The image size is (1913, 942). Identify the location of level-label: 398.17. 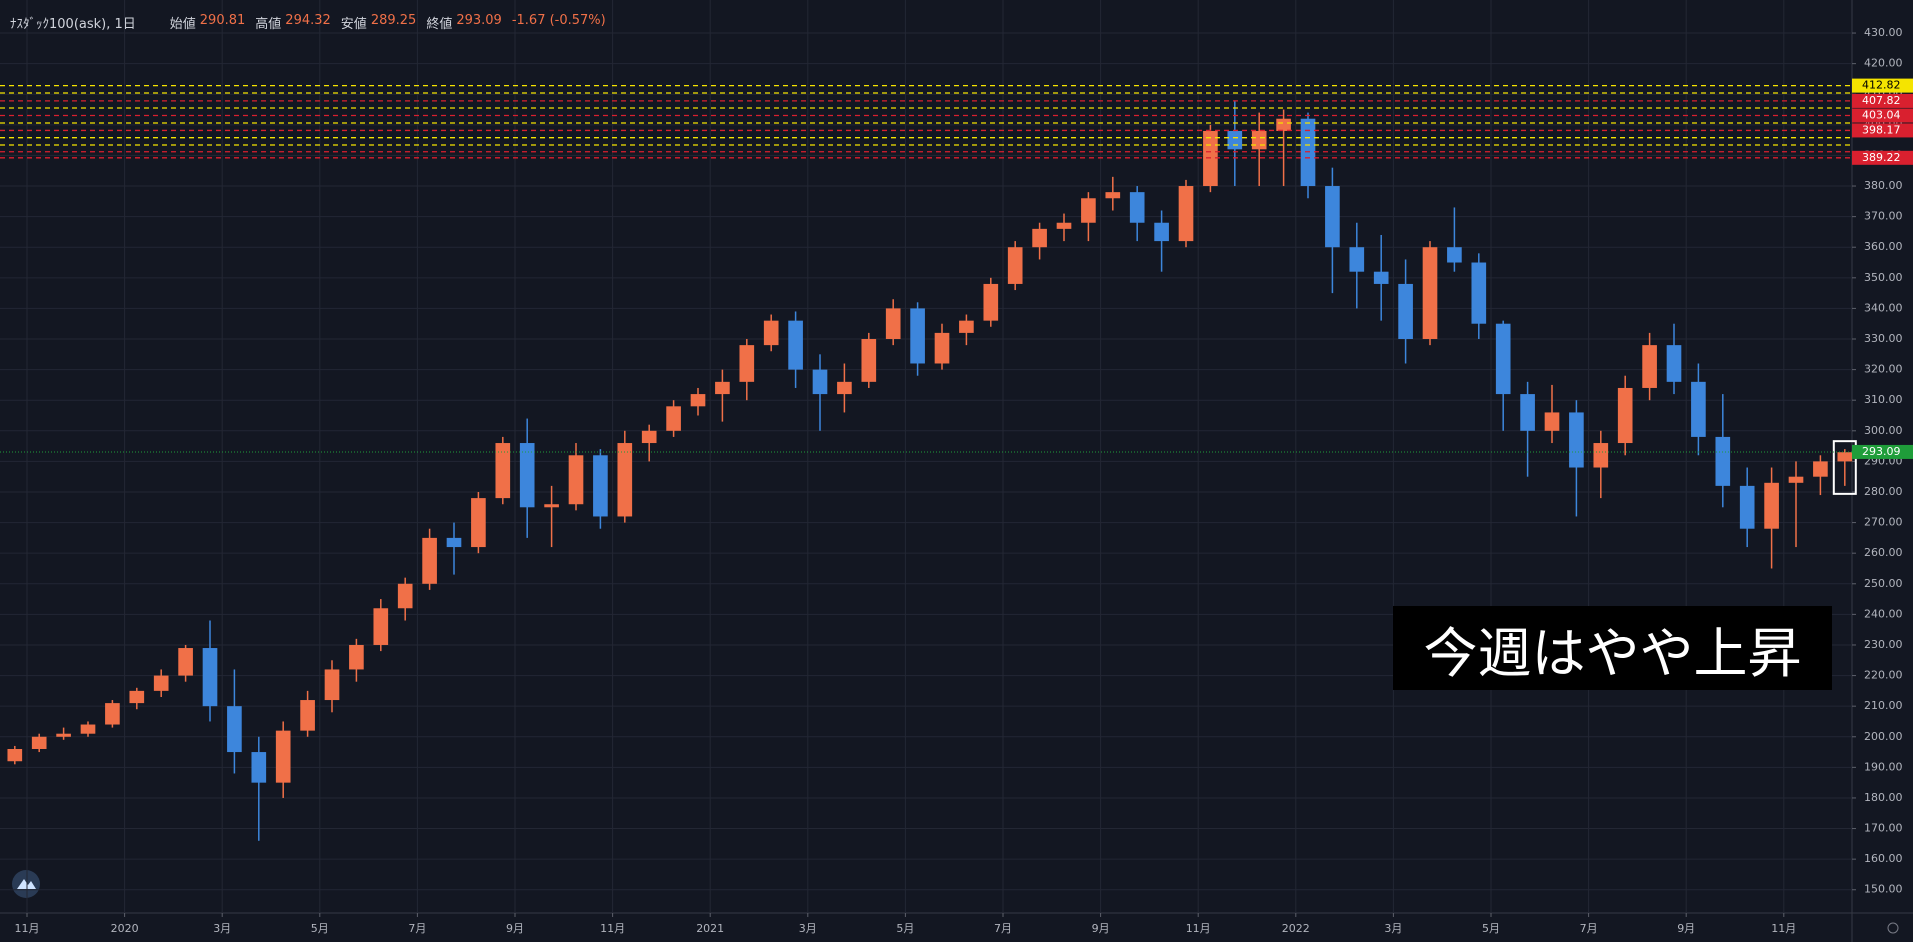
(1881, 129).